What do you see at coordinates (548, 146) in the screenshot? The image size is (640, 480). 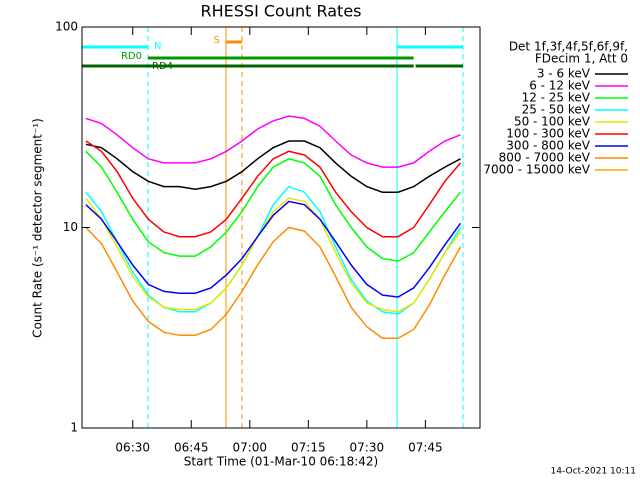 I see `legend-label: 300 - 800 keV` at bounding box center [548, 146].